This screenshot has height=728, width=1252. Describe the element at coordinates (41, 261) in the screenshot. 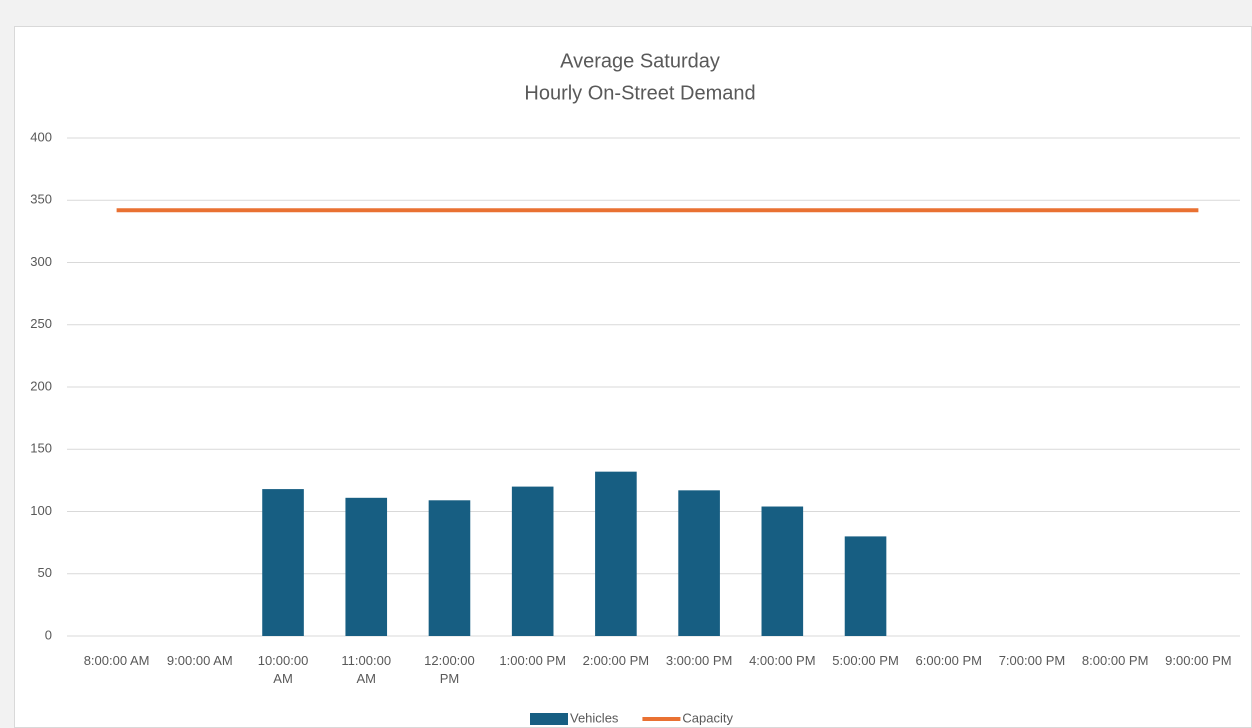

I see `y-tick-label: 300` at that location.